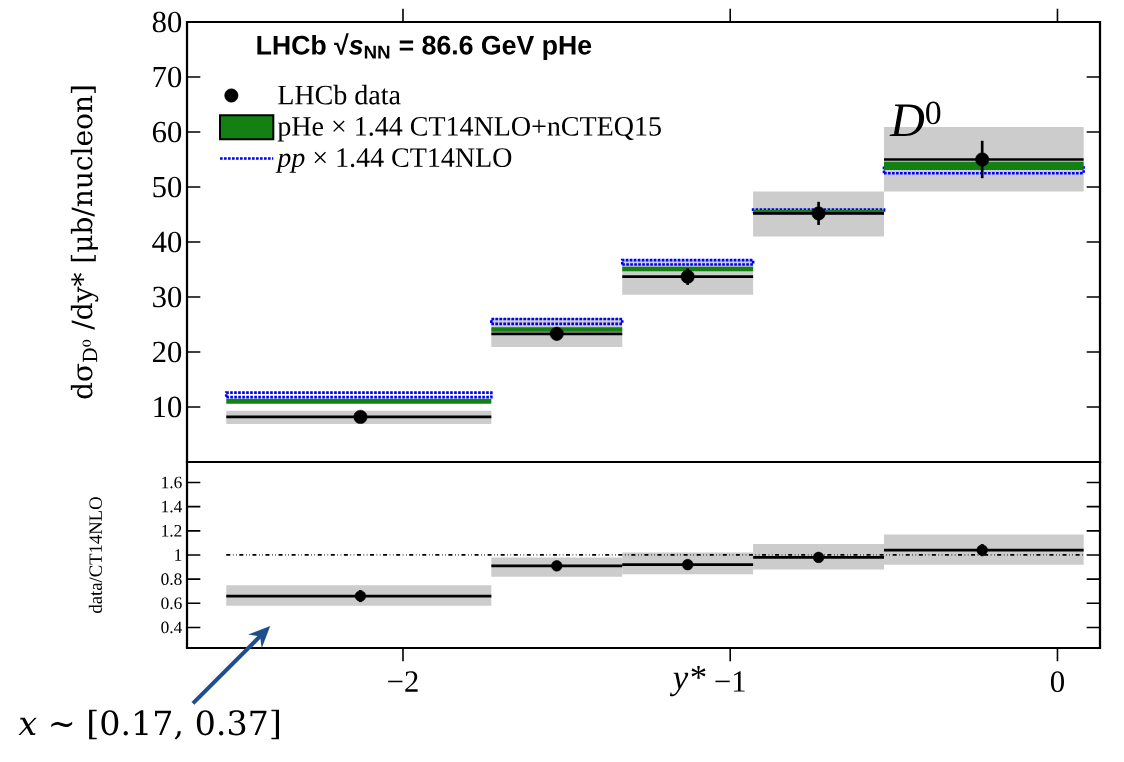  I want to click on x-tick-label: −1, so click(730, 681).